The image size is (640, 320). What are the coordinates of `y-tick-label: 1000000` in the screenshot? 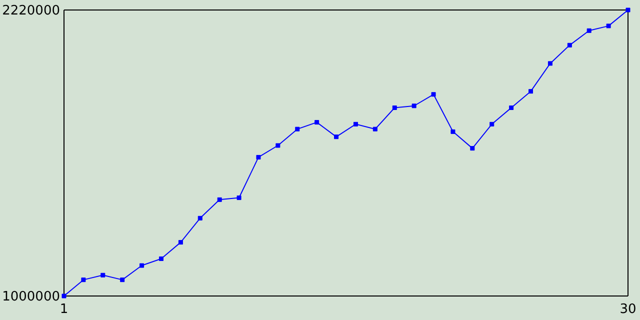 It's located at (31, 297).